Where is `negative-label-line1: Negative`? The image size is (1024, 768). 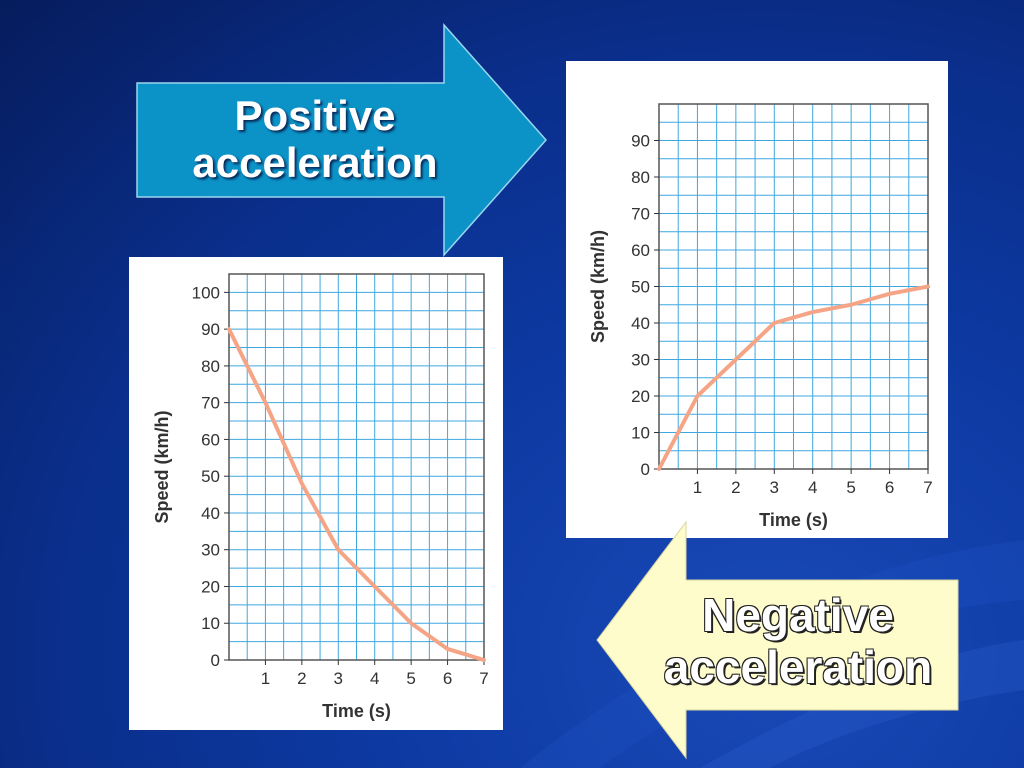 negative-label-line1: Negative is located at coordinates (798, 615).